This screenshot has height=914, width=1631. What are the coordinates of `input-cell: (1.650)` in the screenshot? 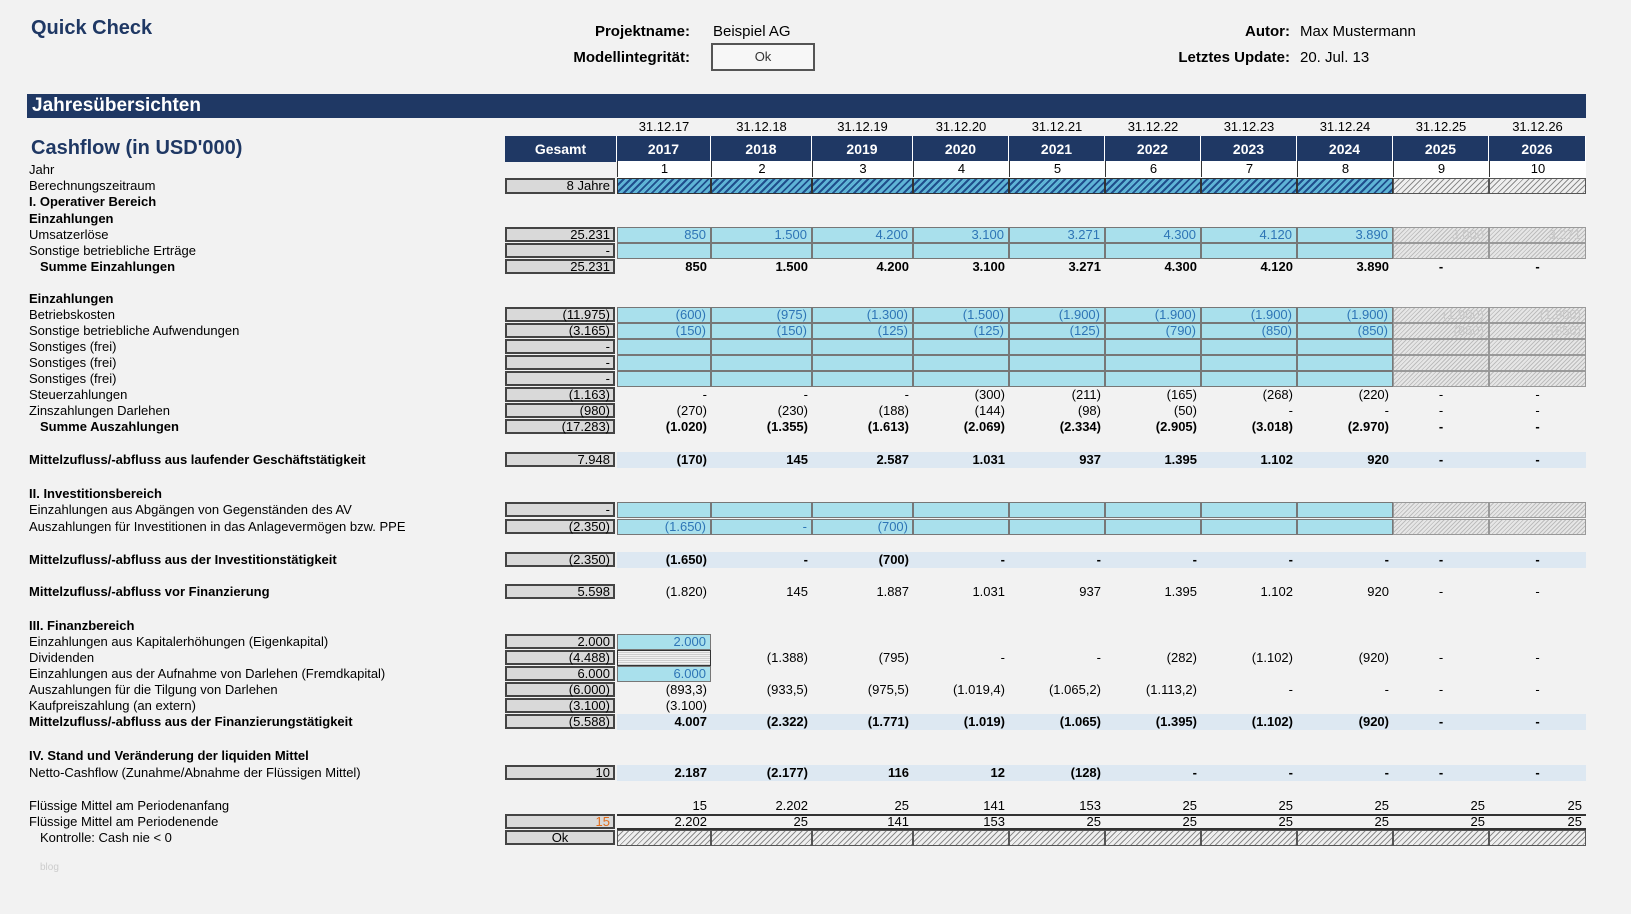 It's located at (664, 527).